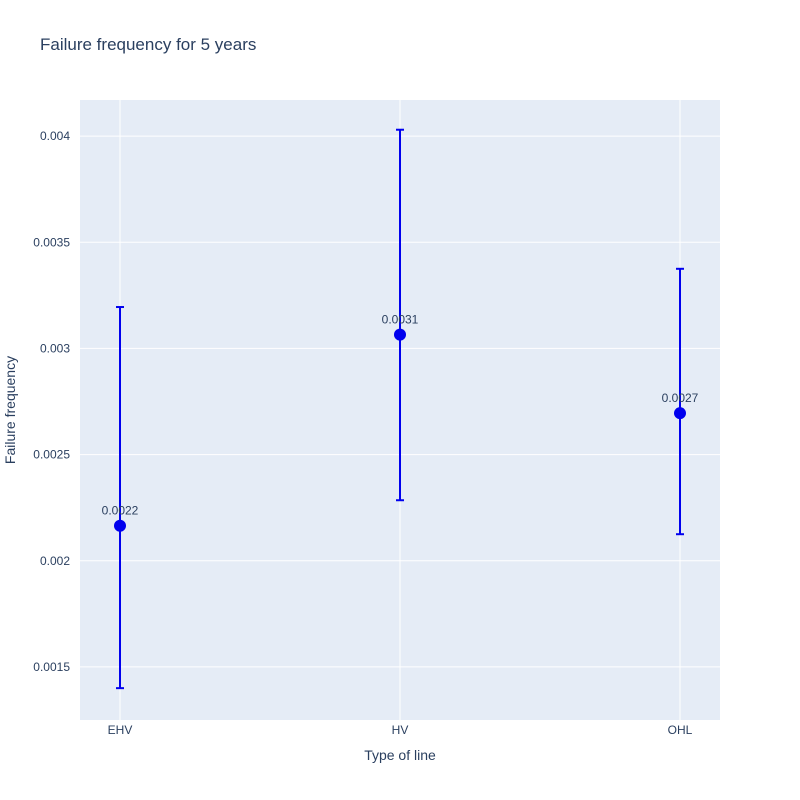 Image resolution: width=800 pixels, height=800 pixels. I want to click on y-tick-label: 0.0025, so click(51, 455).